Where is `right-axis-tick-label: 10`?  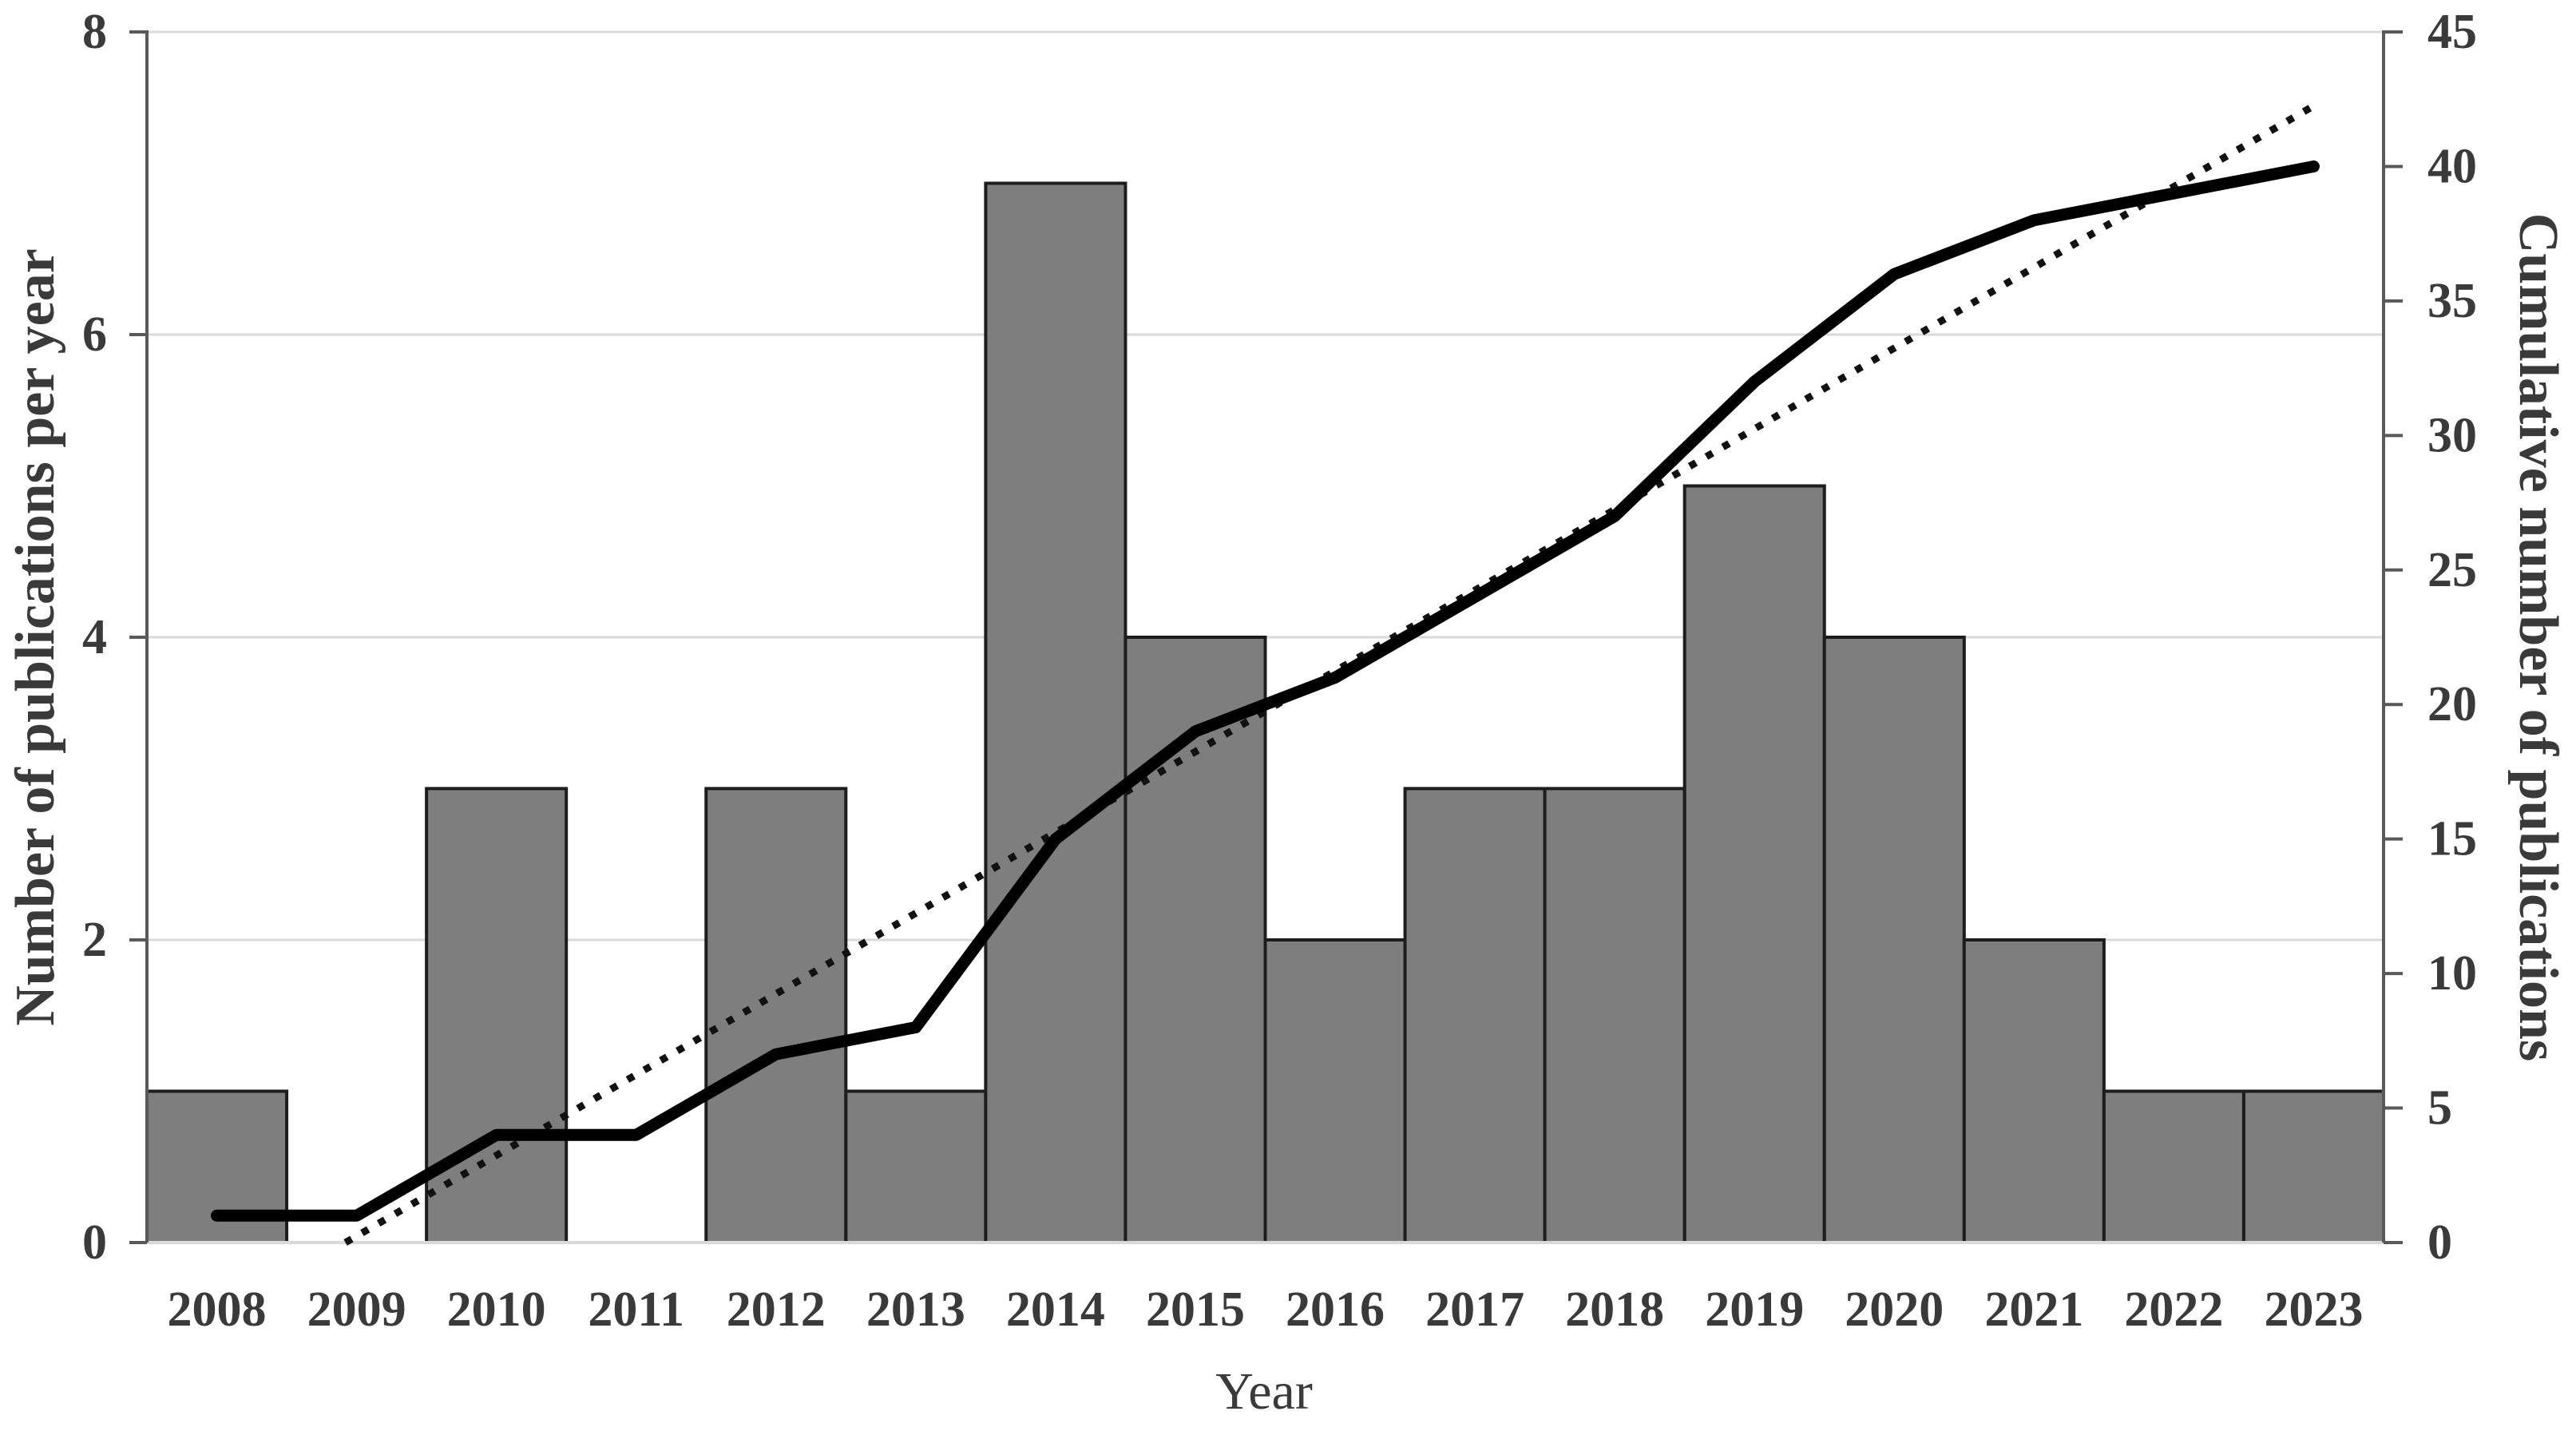 right-axis-tick-label: 10 is located at coordinates (2452, 973).